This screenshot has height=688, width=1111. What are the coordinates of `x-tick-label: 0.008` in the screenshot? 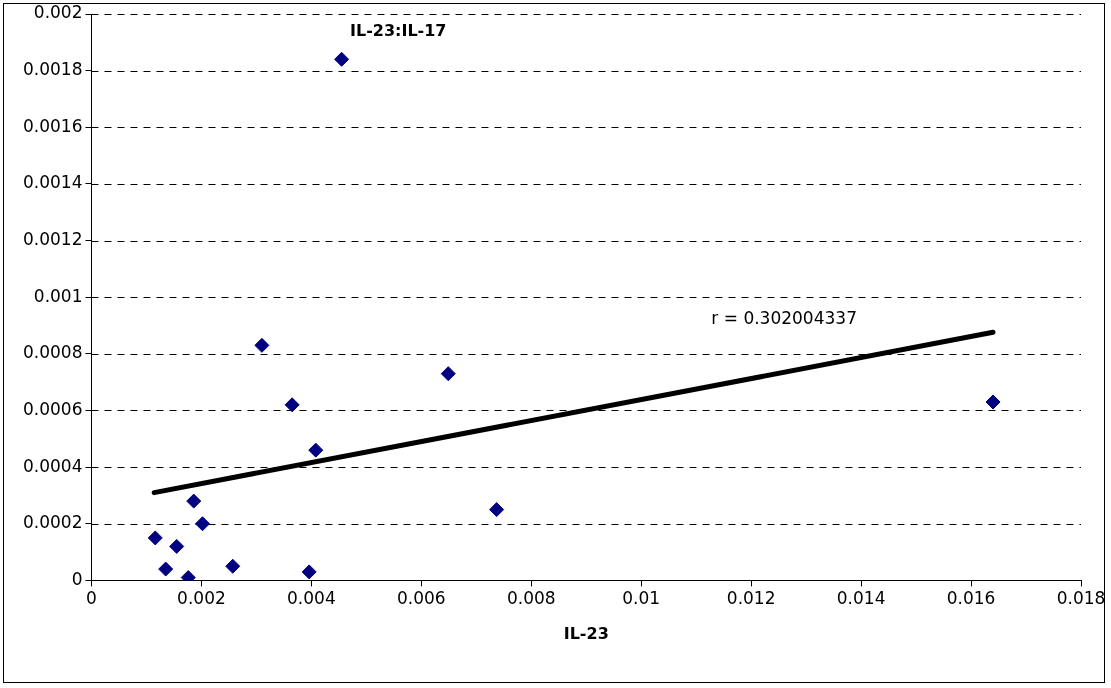 It's located at (531, 598).